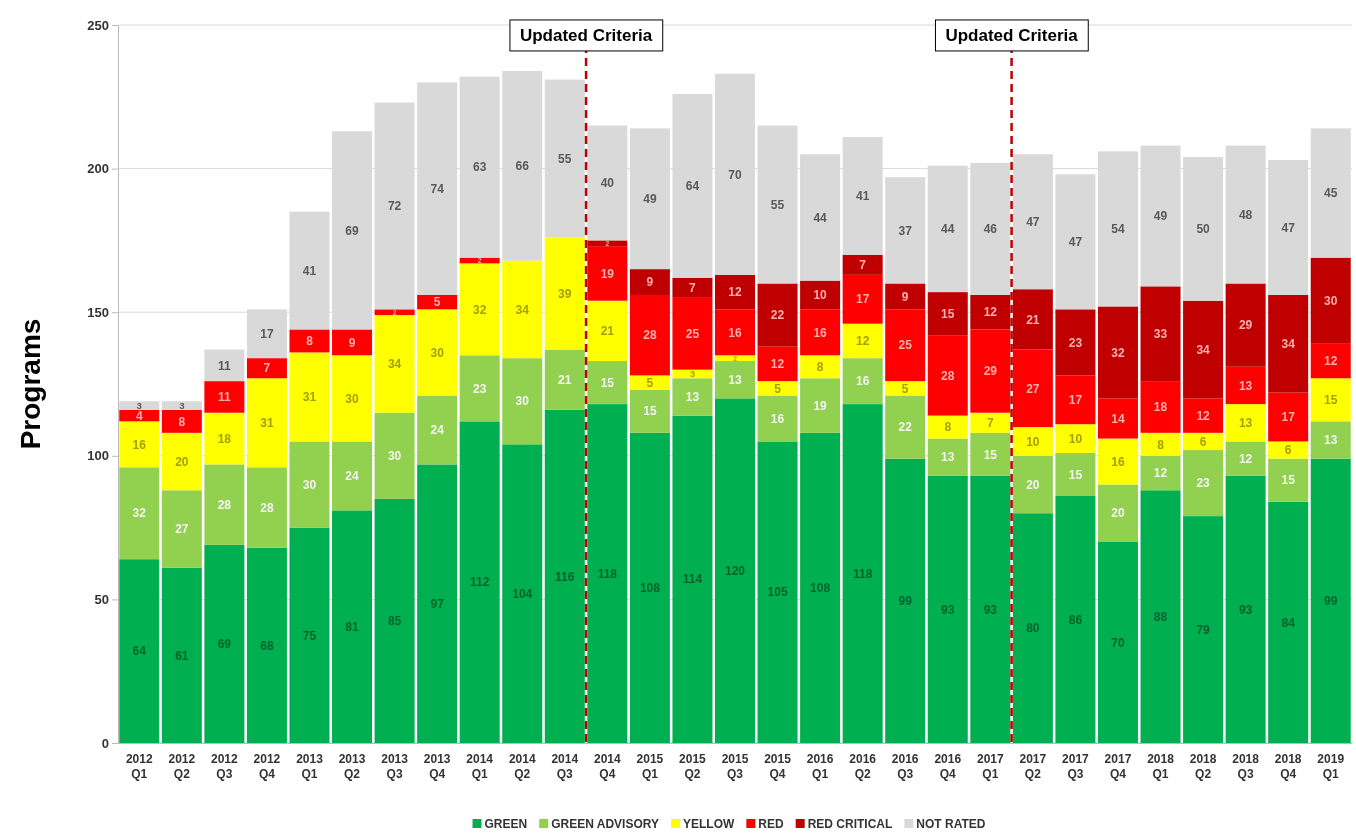 This screenshot has width=1356, height=838. Describe the element at coordinates (1288, 766) in the screenshot. I see `x-tick-label: 2018 Q4` at that location.